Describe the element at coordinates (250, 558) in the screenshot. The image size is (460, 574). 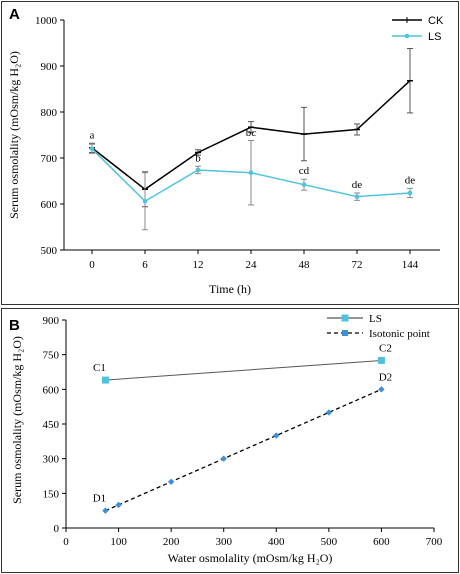
I see `panel-b-x-axis-label: Water osmolality (mOsm/kg H₂O)` at that location.